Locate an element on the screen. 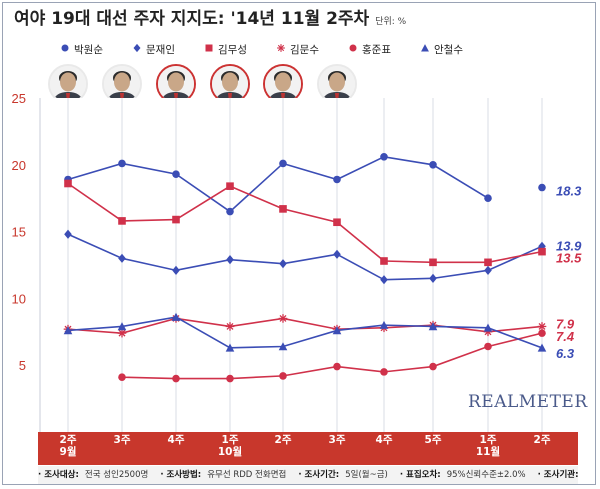  x-axis-band is located at coordinates (308, 448).